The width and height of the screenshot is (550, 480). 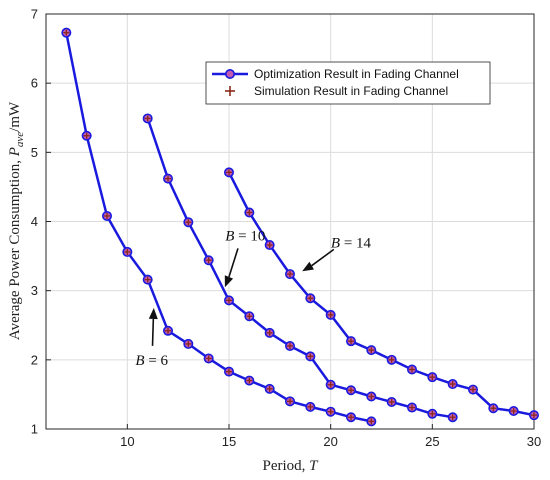 I want to click on y-tick-label: 3, so click(x=34, y=290).